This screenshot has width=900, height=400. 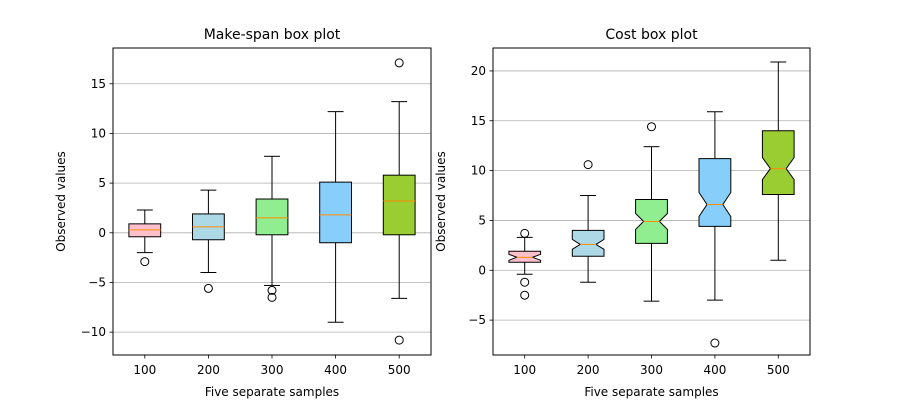 What do you see at coordinates (651, 35) in the screenshot?
I see `chart-title: Cost box plot` at bounding box center [651, 35].